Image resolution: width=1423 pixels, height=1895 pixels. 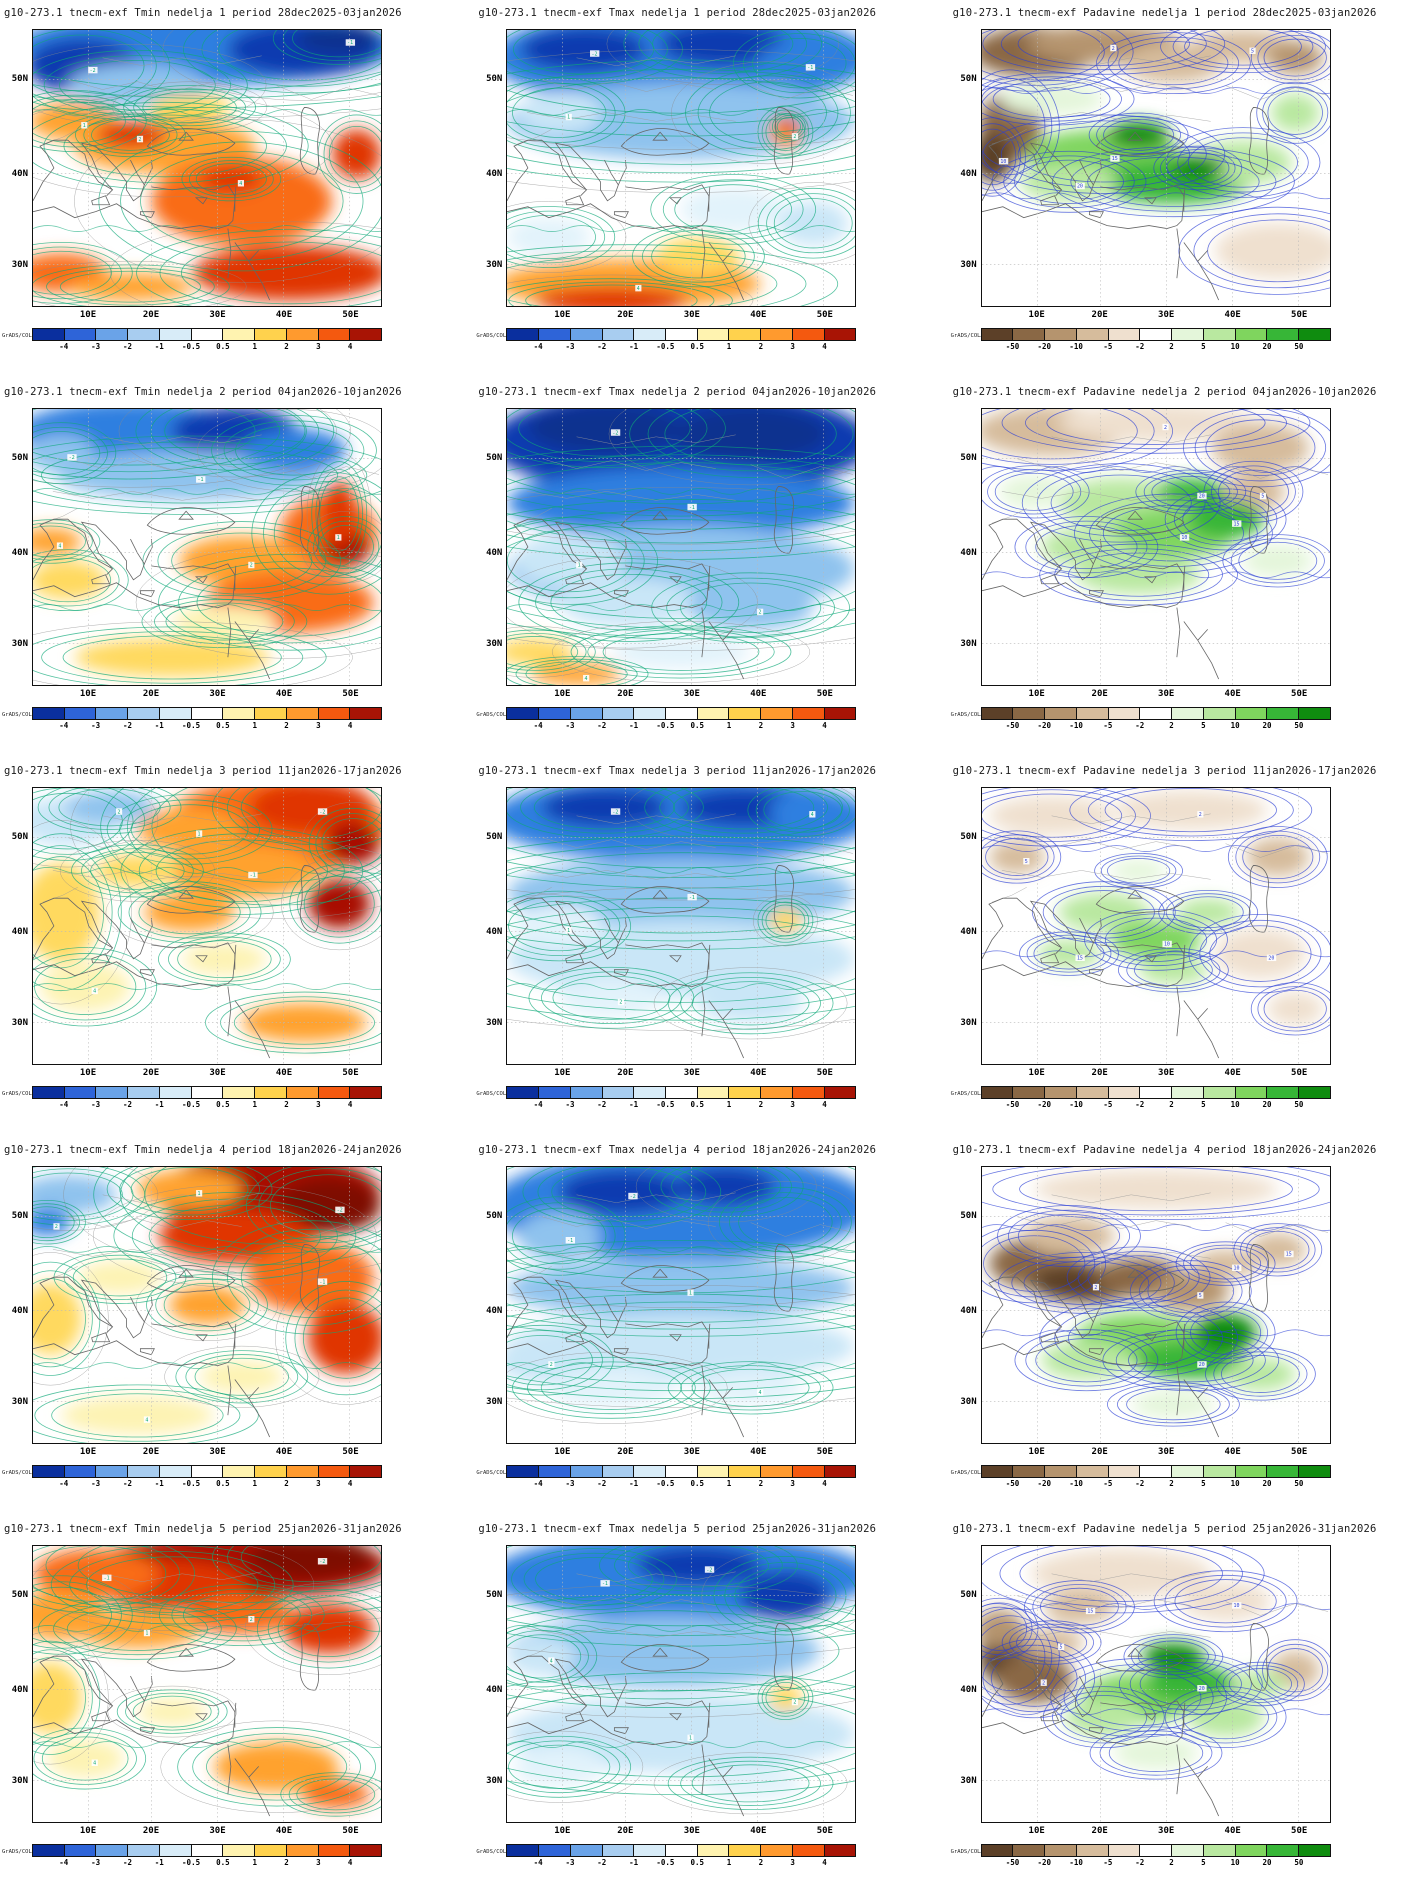 What do you see at coordinates (1155, 1684) in the screenshot?
I see `map-canvas: 2 5 10 15 20` at bounding box center [1155, 1684].